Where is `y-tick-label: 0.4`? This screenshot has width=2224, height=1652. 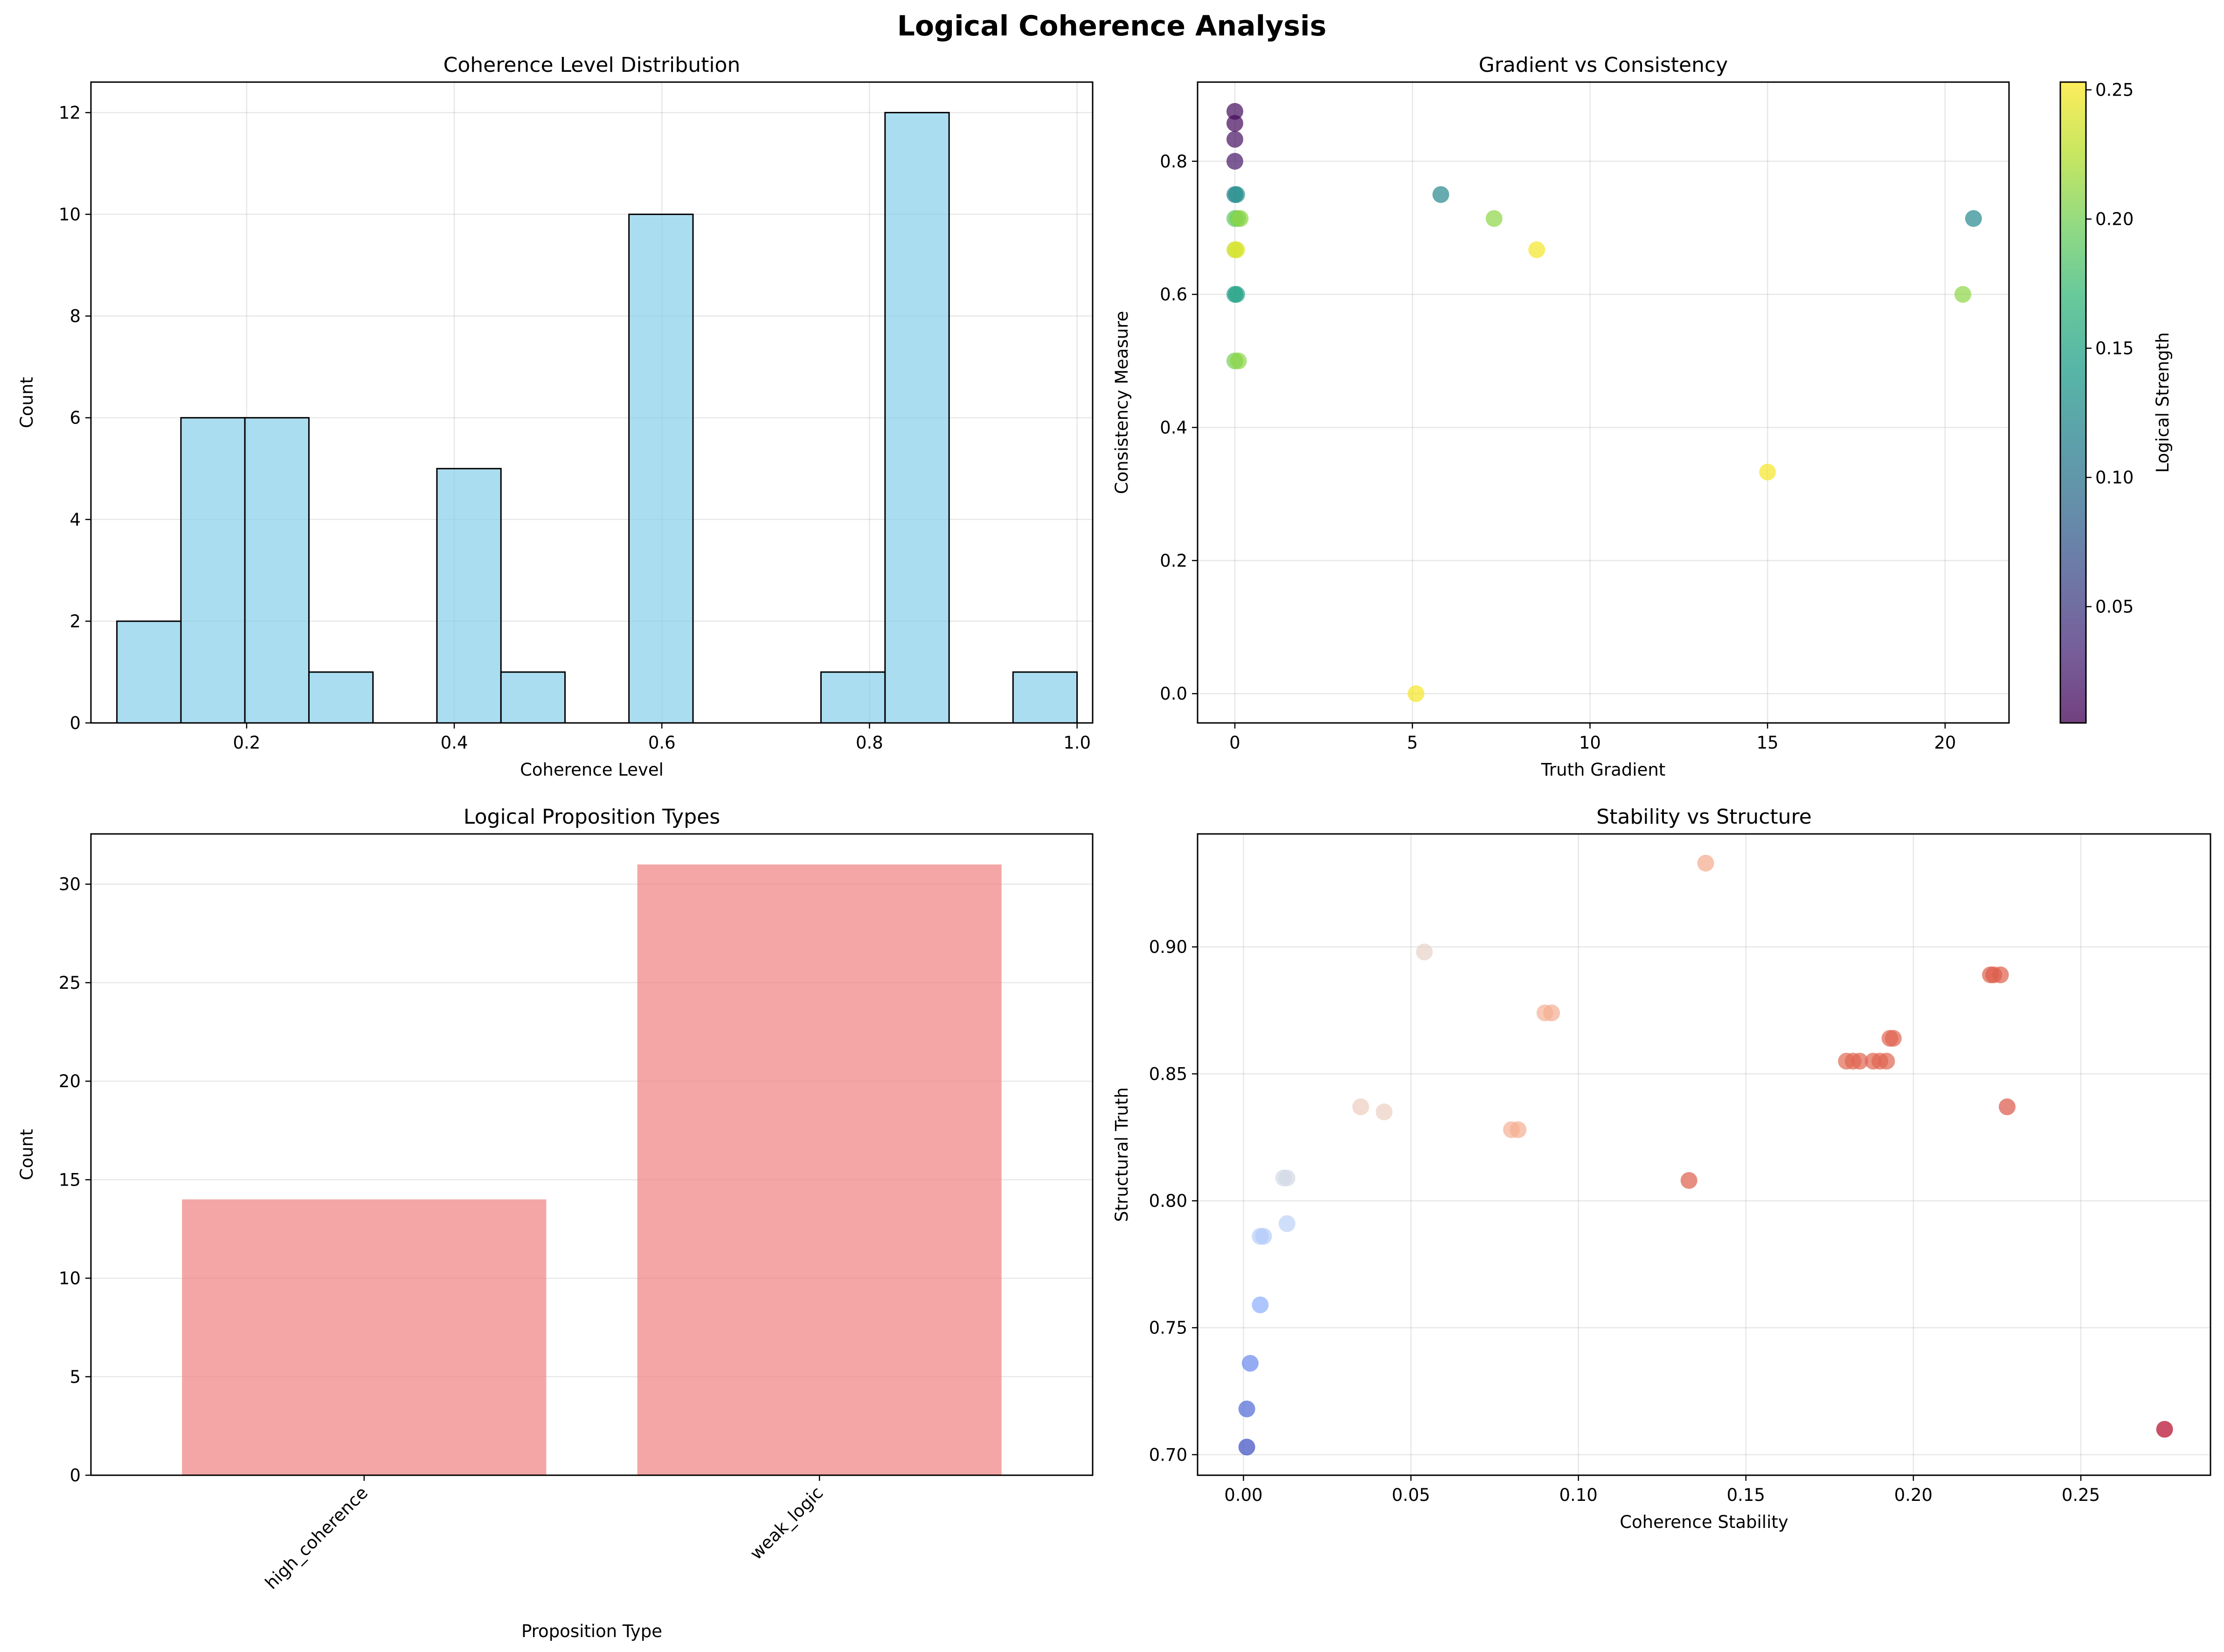 y-tick-label: 0.4 is located at coordinates (1173, 428).